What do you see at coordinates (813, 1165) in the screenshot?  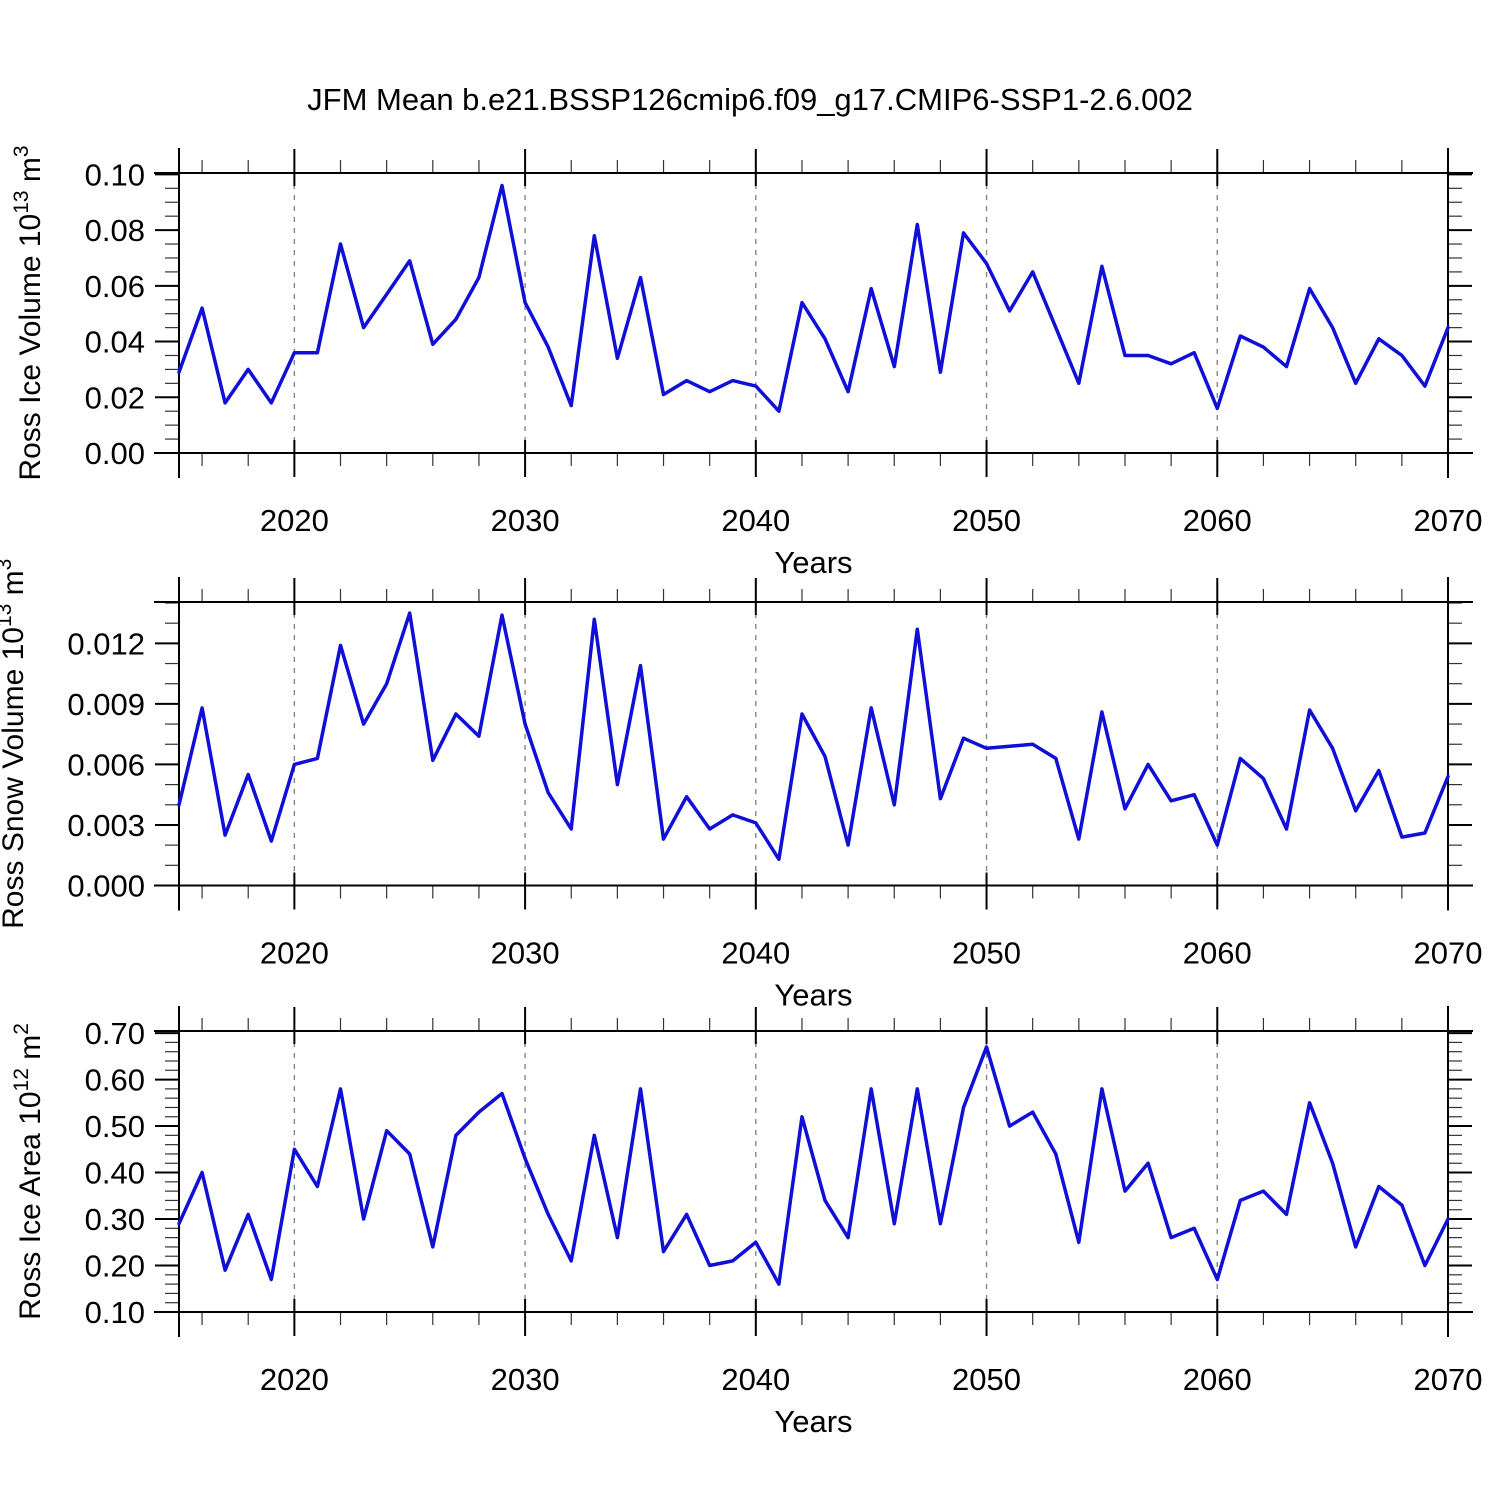 I see `ross-ice-area-line` at bounding box center [813, 1165].